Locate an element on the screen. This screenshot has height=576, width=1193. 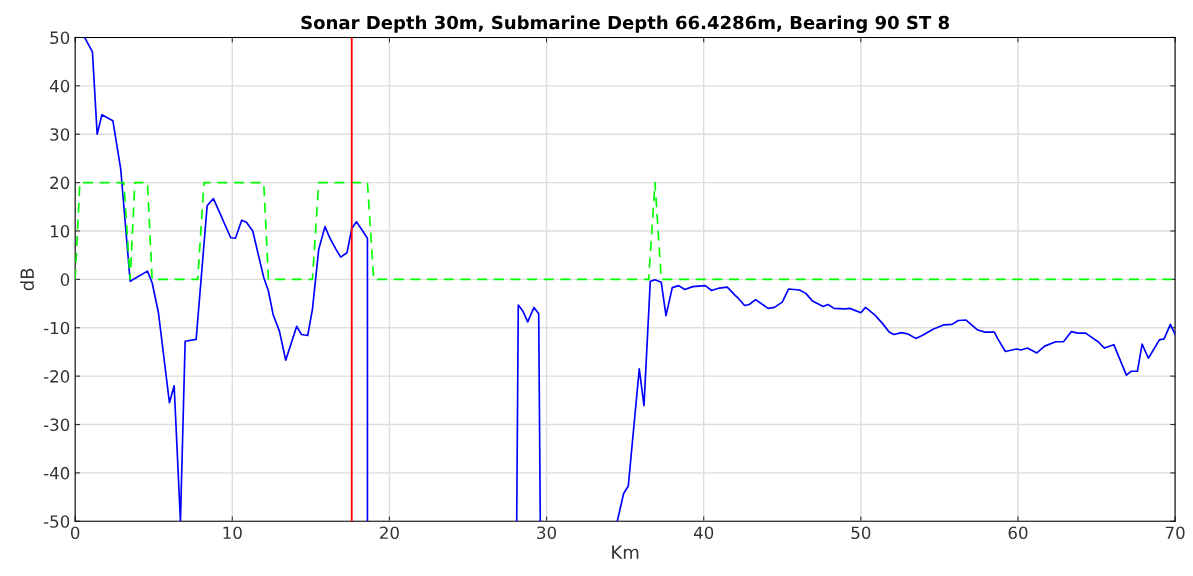
x-axis-title: Km is located at coordinates (625, 552).